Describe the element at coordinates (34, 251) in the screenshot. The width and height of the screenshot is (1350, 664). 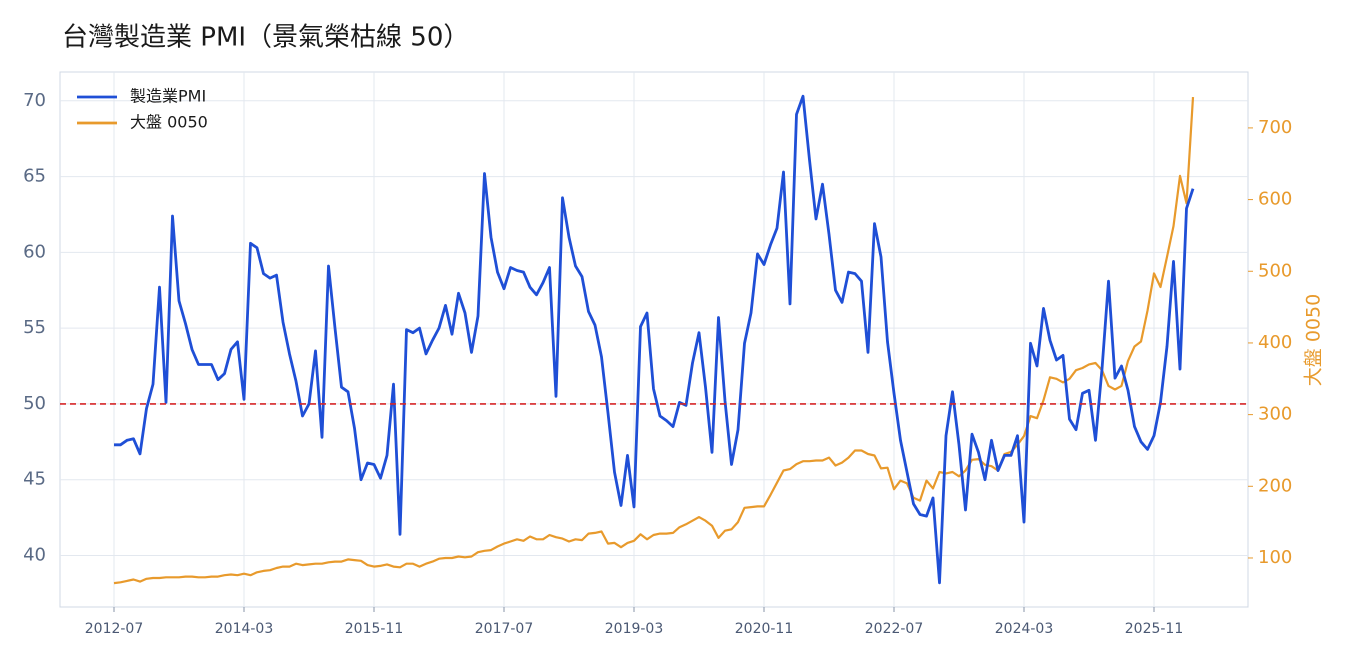
I see `y-tick-label: 60` at that location.